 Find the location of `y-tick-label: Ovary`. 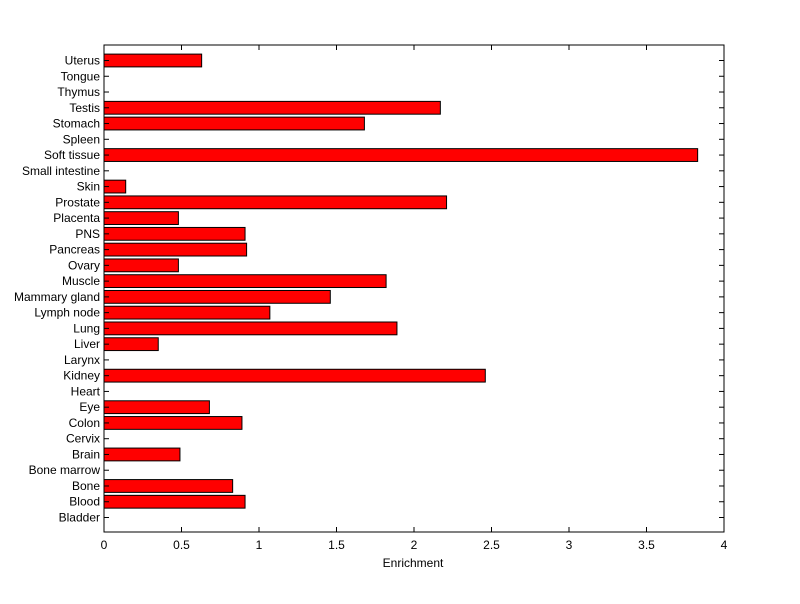

y-tick-label: Ovary is located at coordinates (84, 265).